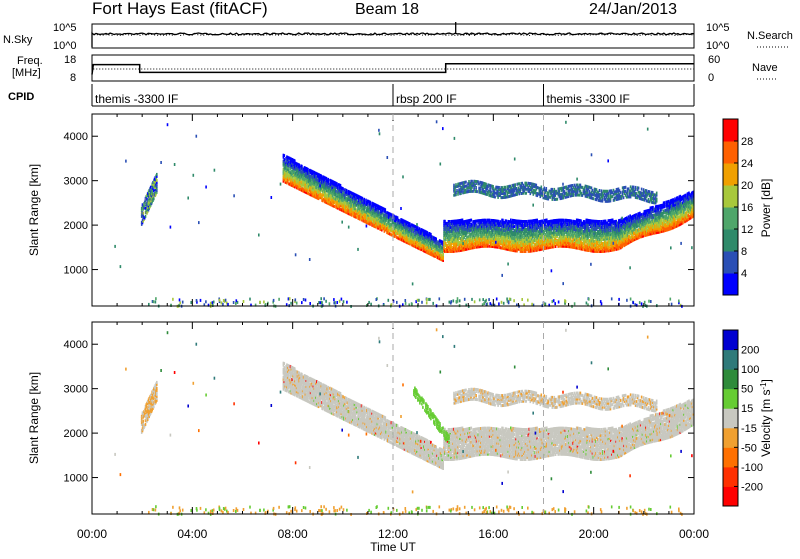 The height and width of the screenshot is (559, 800). Describe the element at coordinates (426, 99) in the screenshot. I see `cpid-segment-label: rbsp 200 IF` at that location.